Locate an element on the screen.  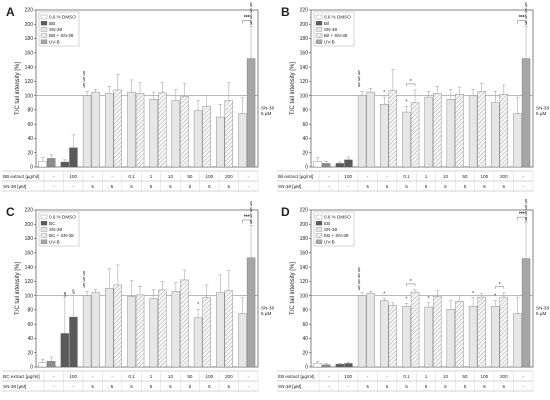
y-tick-label: 60 is located at coordinates (305, 325).